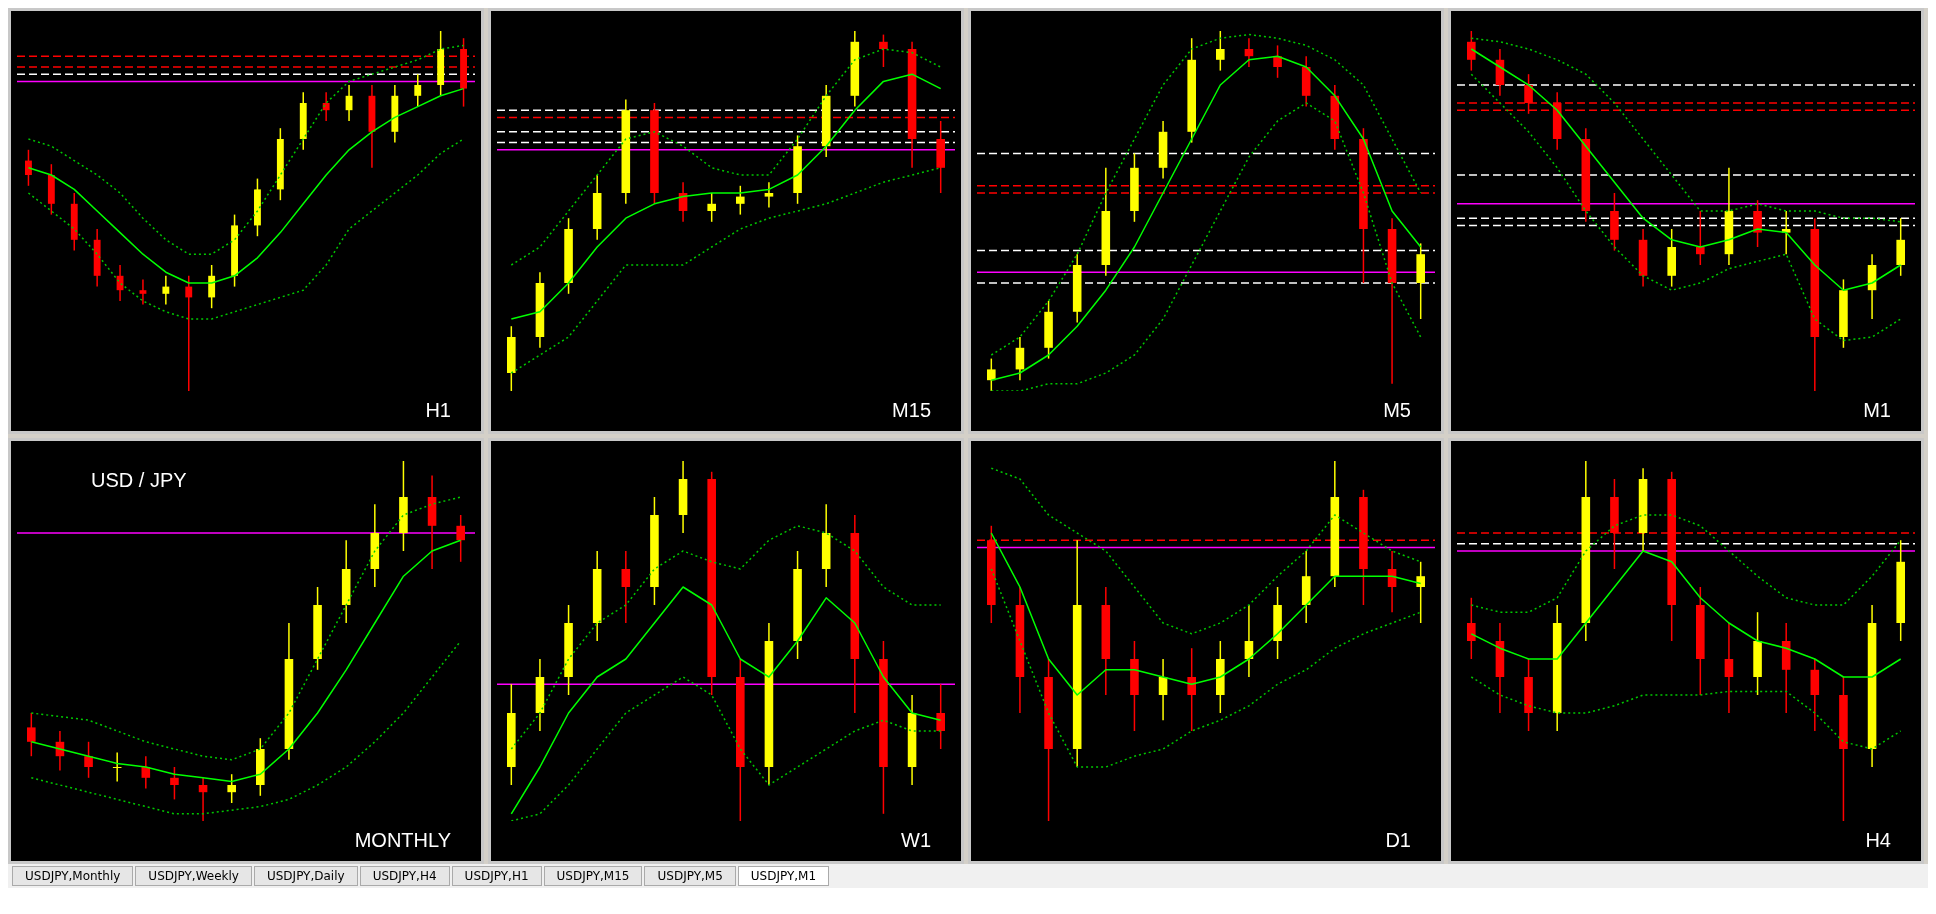 The width and height of the screenshot is (1936, 914). Describe the element at coordinates (496, 876) in the screenshot. I see `text: USDJPY,H1` at that location.